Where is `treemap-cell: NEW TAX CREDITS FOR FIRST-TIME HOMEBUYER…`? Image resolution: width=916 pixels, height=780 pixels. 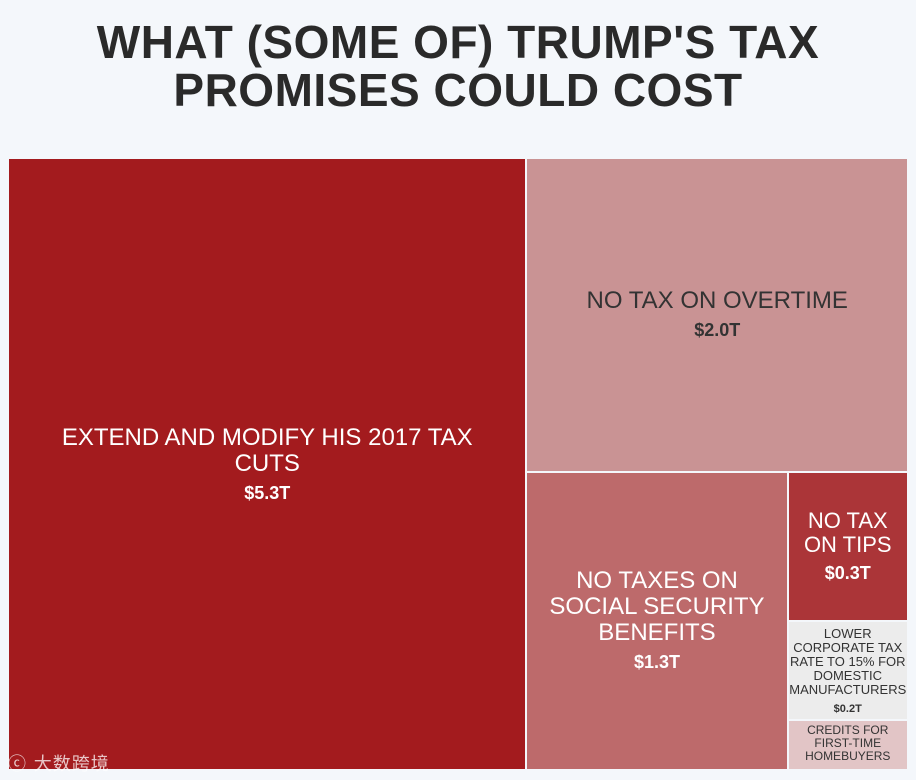 treemap-cell: NEW TAX CREDITS FOR FIRST-TIME HOMEBUYER… is located at coordinates (847, 745).